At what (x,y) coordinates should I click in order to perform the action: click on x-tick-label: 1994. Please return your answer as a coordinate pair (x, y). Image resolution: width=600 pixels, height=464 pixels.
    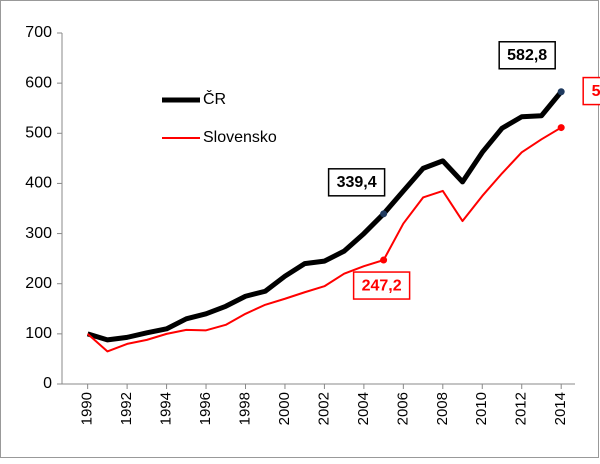
    Looking at the image, I should click on (166, 408).